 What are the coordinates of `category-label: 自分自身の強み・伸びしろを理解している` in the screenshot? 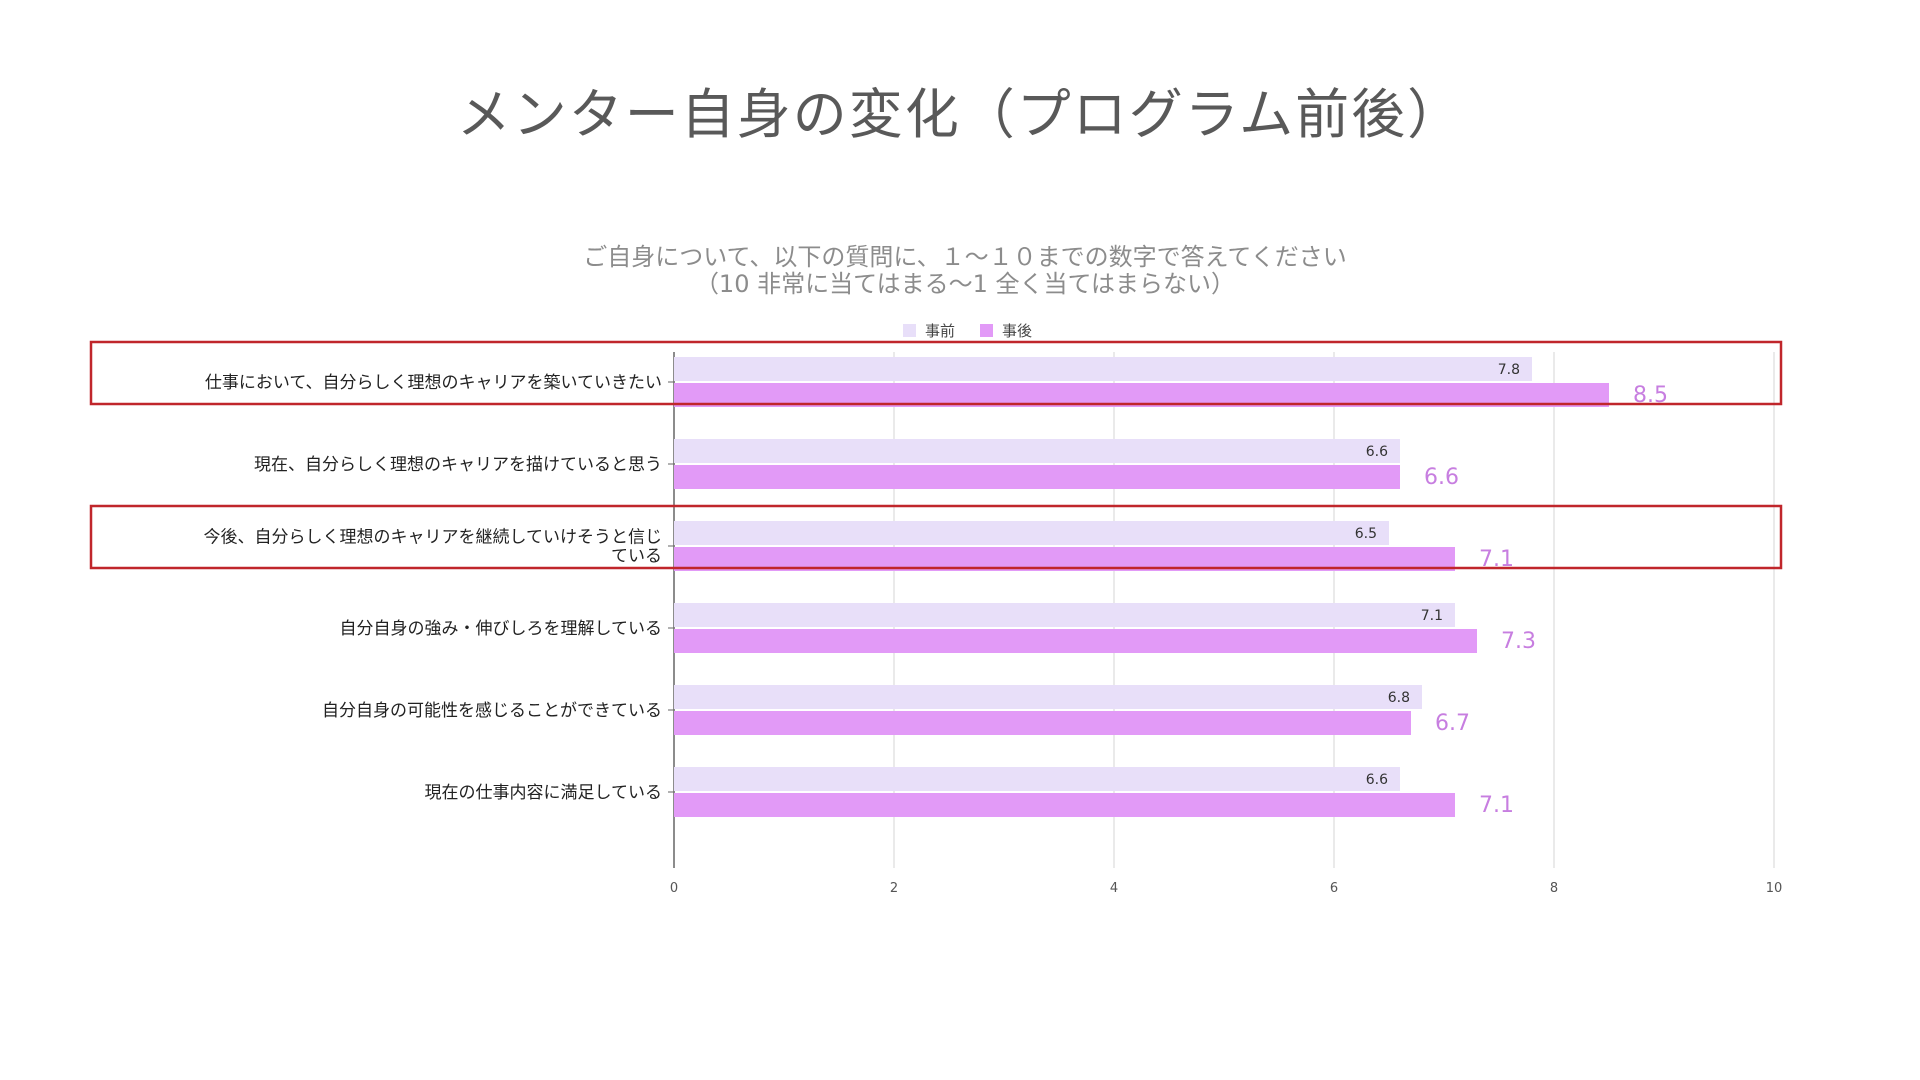 It's located at (501, 629).